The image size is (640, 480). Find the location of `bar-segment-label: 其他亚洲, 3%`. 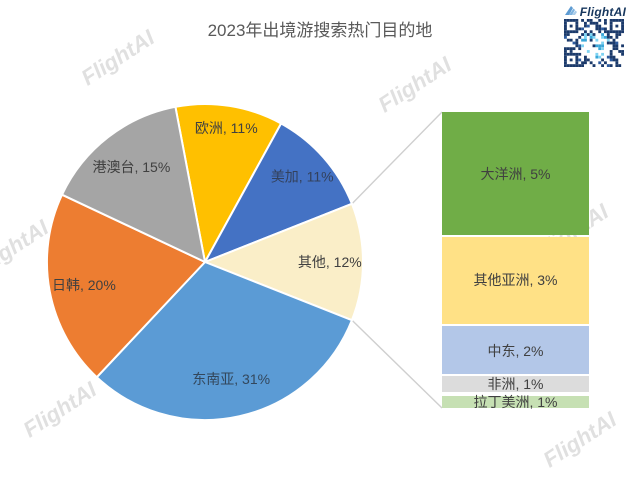

bar-segment-label: 其他亚洲, 3% is located at coordinates (515, 280).